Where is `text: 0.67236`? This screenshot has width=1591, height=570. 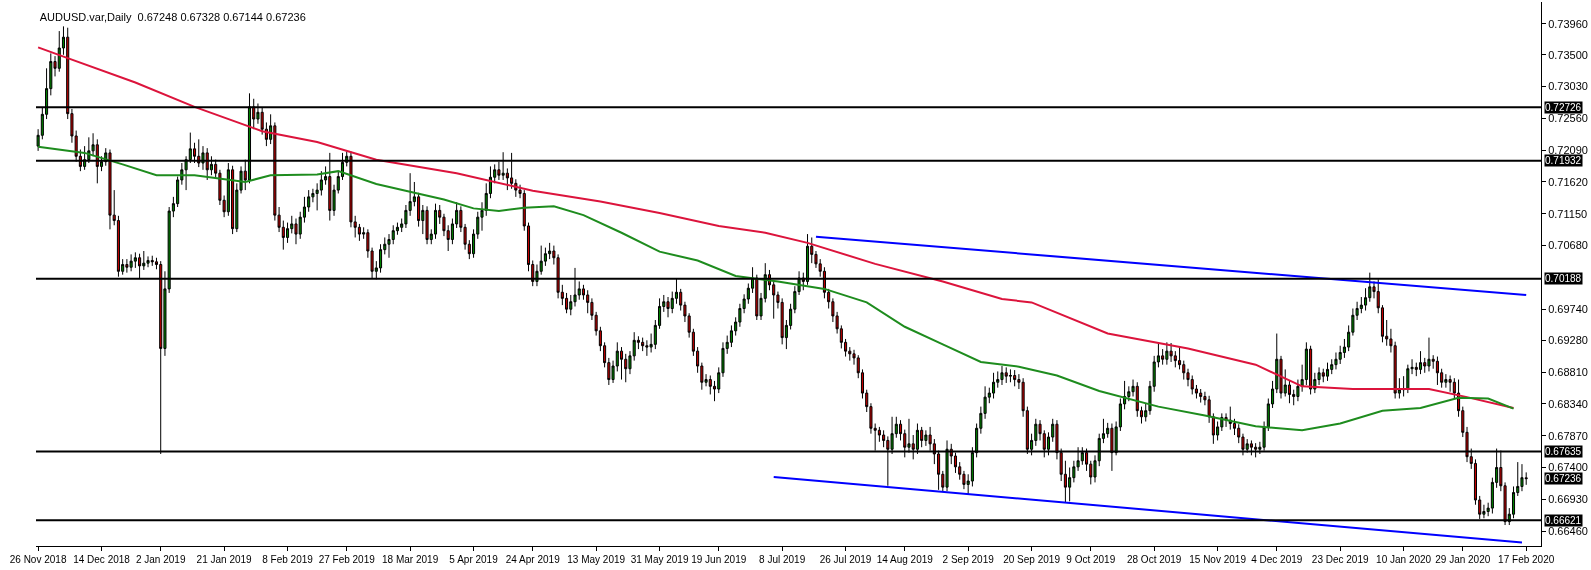
text: 0.67236 is located at coordinates (1563, 478).